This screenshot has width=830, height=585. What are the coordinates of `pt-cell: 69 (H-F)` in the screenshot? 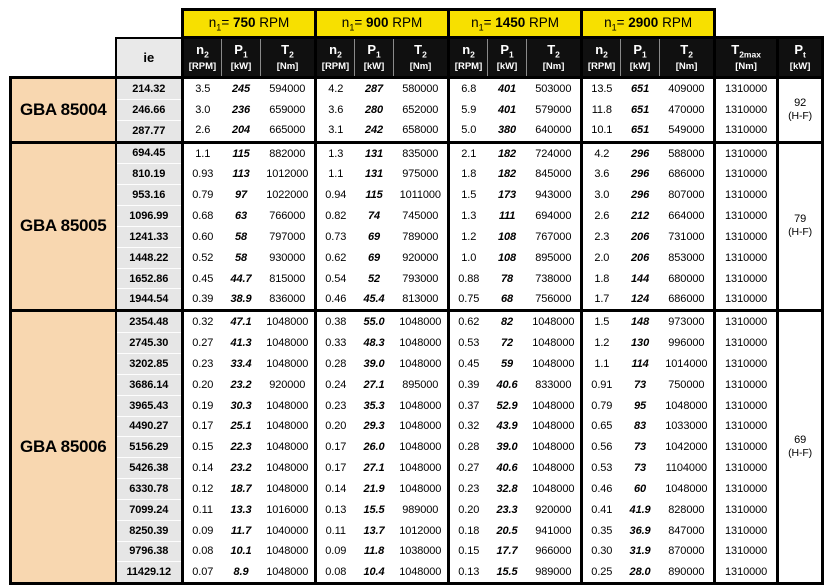 It's located at (801, 447).